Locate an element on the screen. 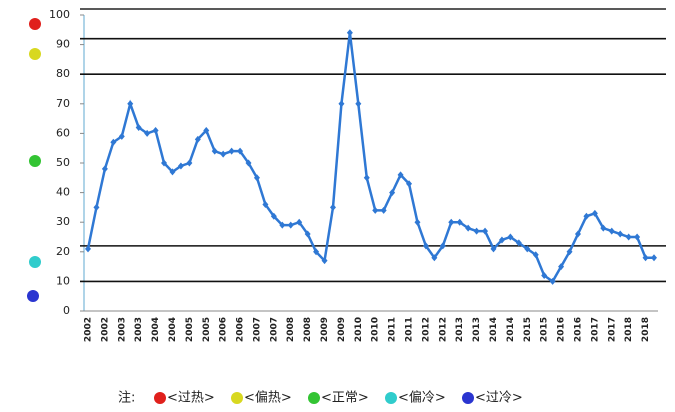 The width and height of the screenshot is (675, 412). x-tick-label: 2003 is located at coordinates (139, 329).